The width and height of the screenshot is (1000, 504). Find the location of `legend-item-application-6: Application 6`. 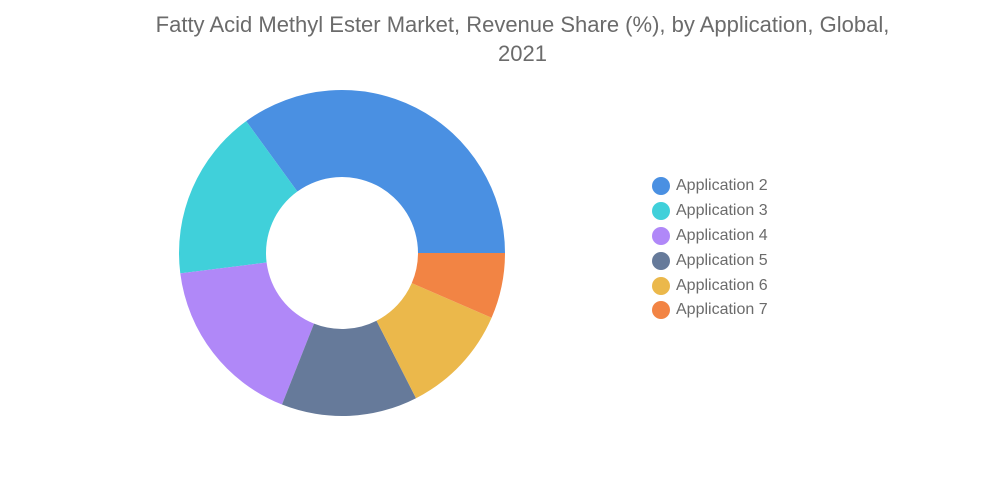

legend-item-application-6: Application 6 is located at coordinates (710, 285).